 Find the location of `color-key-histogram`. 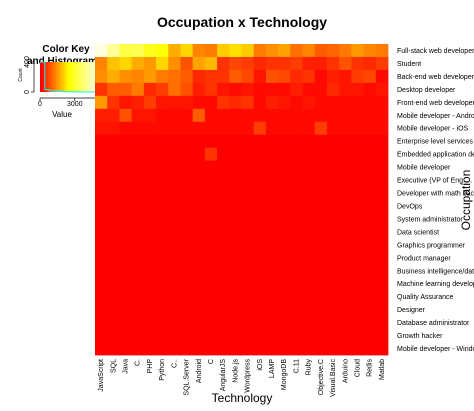

color-key-histogram is located at coordinates (69, 77).